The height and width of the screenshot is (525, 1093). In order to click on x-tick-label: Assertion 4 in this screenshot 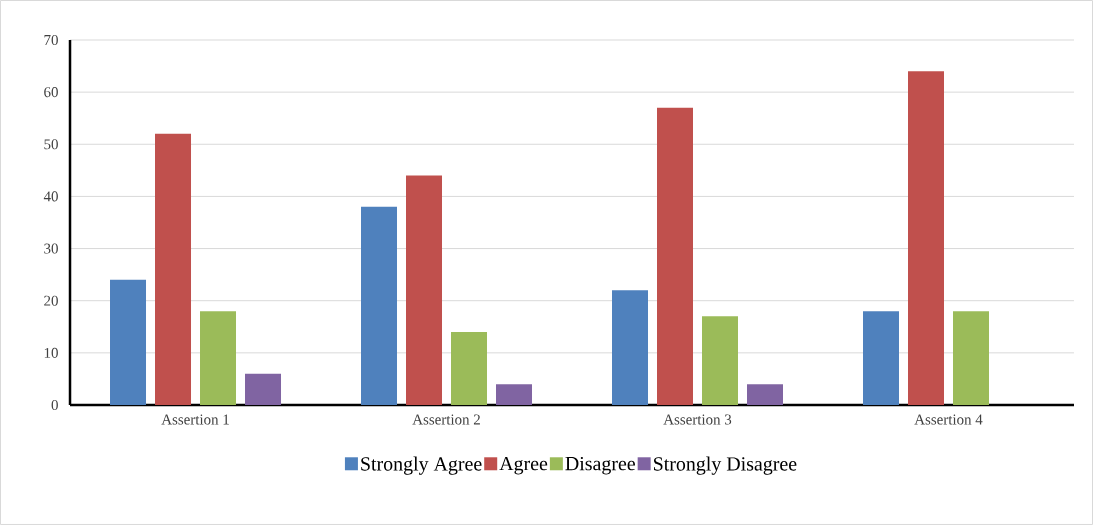, I will do `click(948, 419)`.